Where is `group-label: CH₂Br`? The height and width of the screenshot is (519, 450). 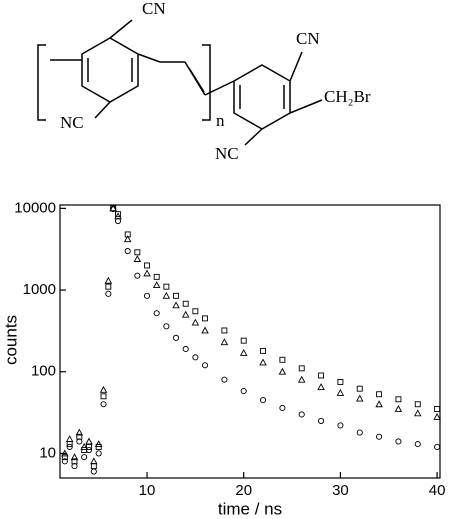
group-label: CH₂Br is located at coordinates (347, 96).